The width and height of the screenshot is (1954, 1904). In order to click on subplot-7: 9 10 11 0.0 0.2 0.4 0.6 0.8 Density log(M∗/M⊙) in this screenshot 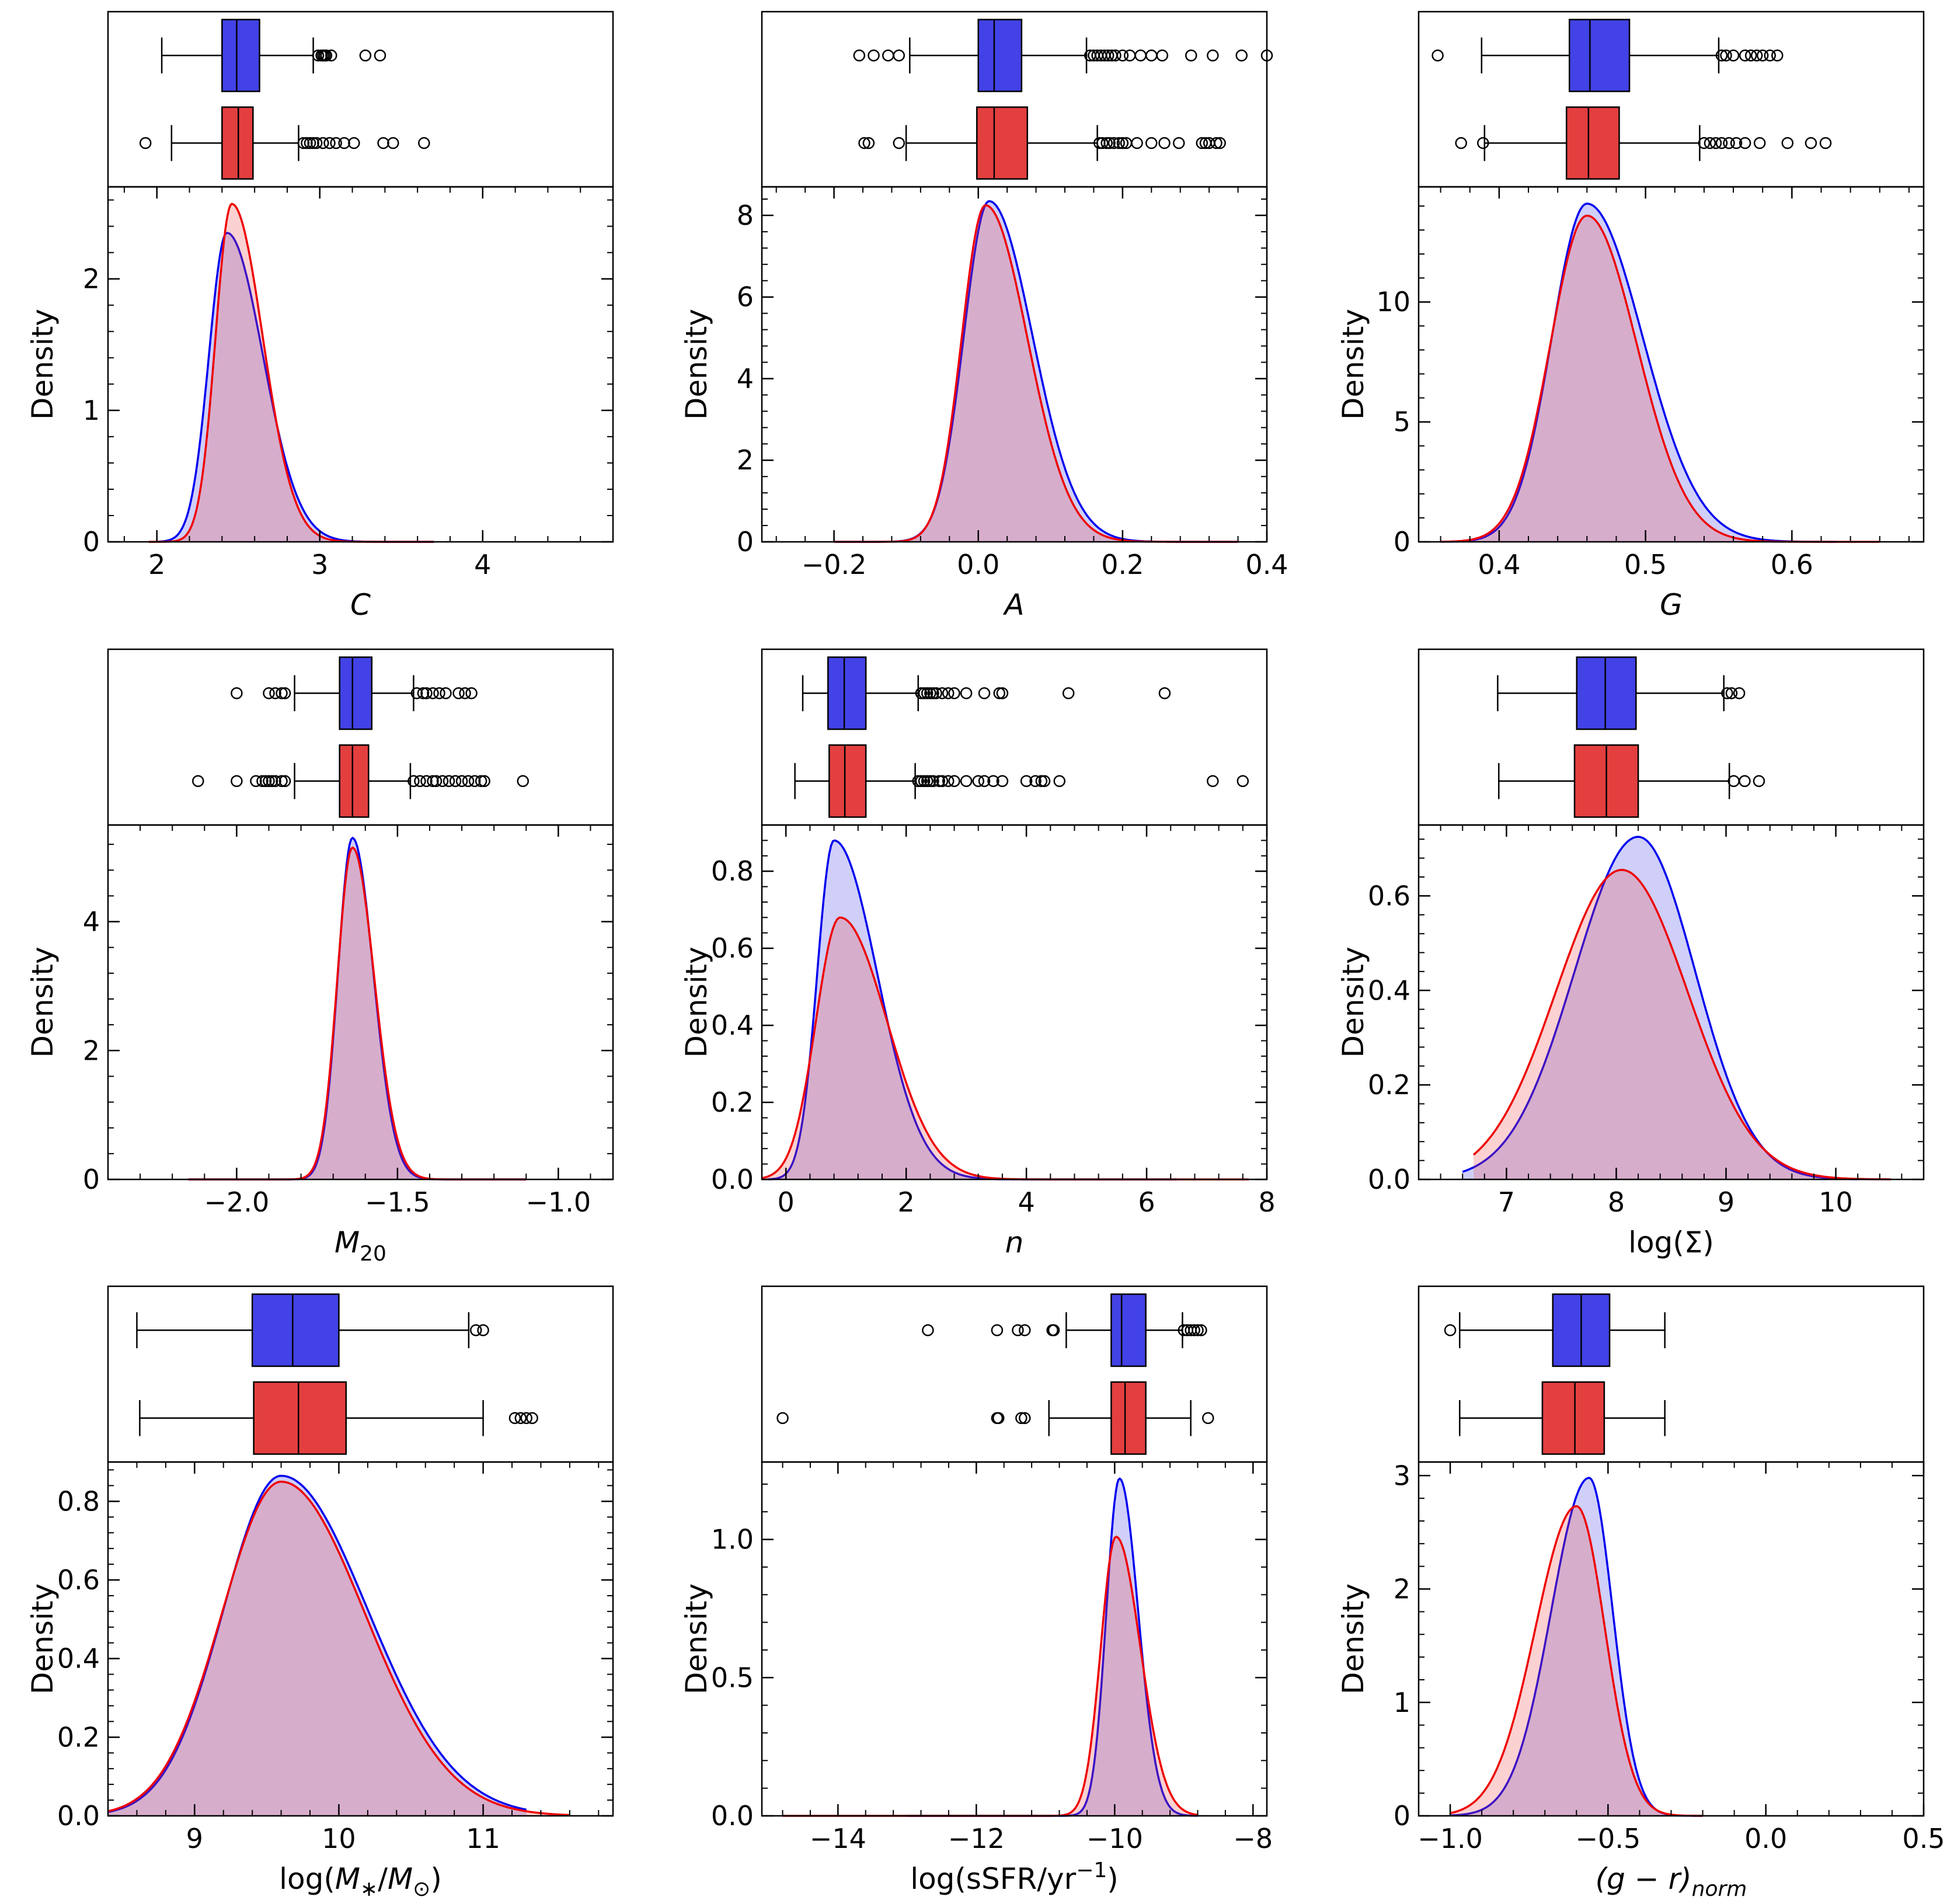, I will do `click(320, 1593)`.